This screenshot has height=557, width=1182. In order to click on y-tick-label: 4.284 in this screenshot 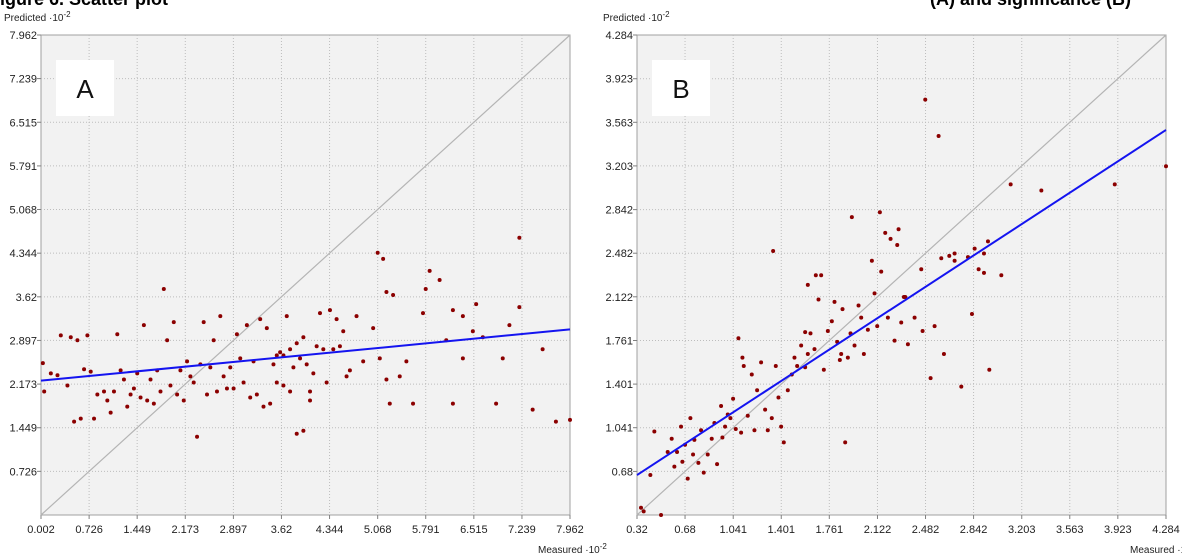, I will do `click(619, 36)`.